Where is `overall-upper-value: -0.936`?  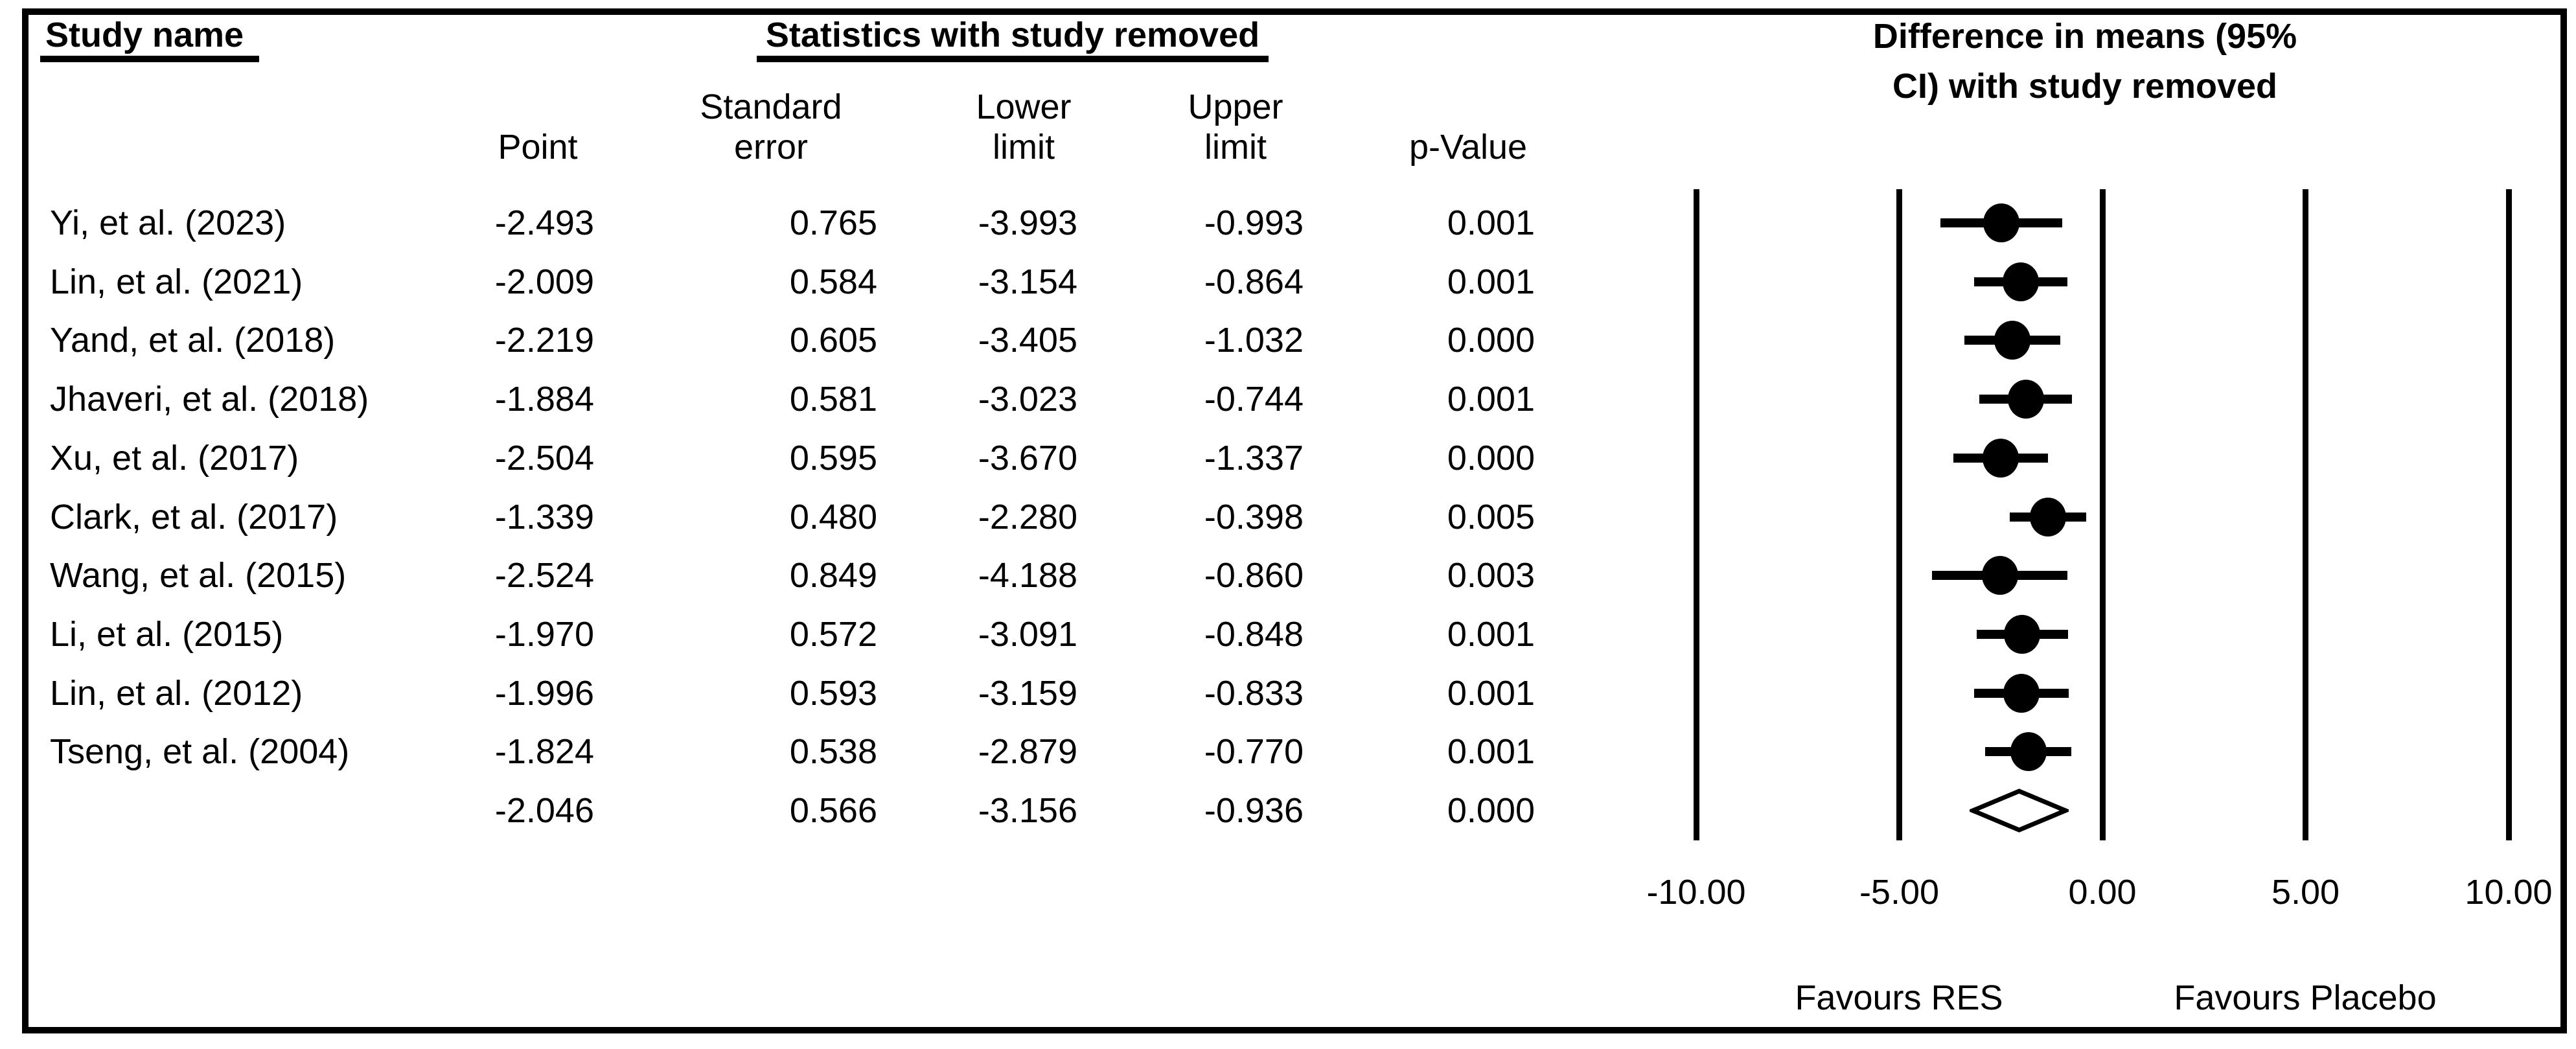
overall-upper-value: -0.936 is located at coordinates (1254, 810).